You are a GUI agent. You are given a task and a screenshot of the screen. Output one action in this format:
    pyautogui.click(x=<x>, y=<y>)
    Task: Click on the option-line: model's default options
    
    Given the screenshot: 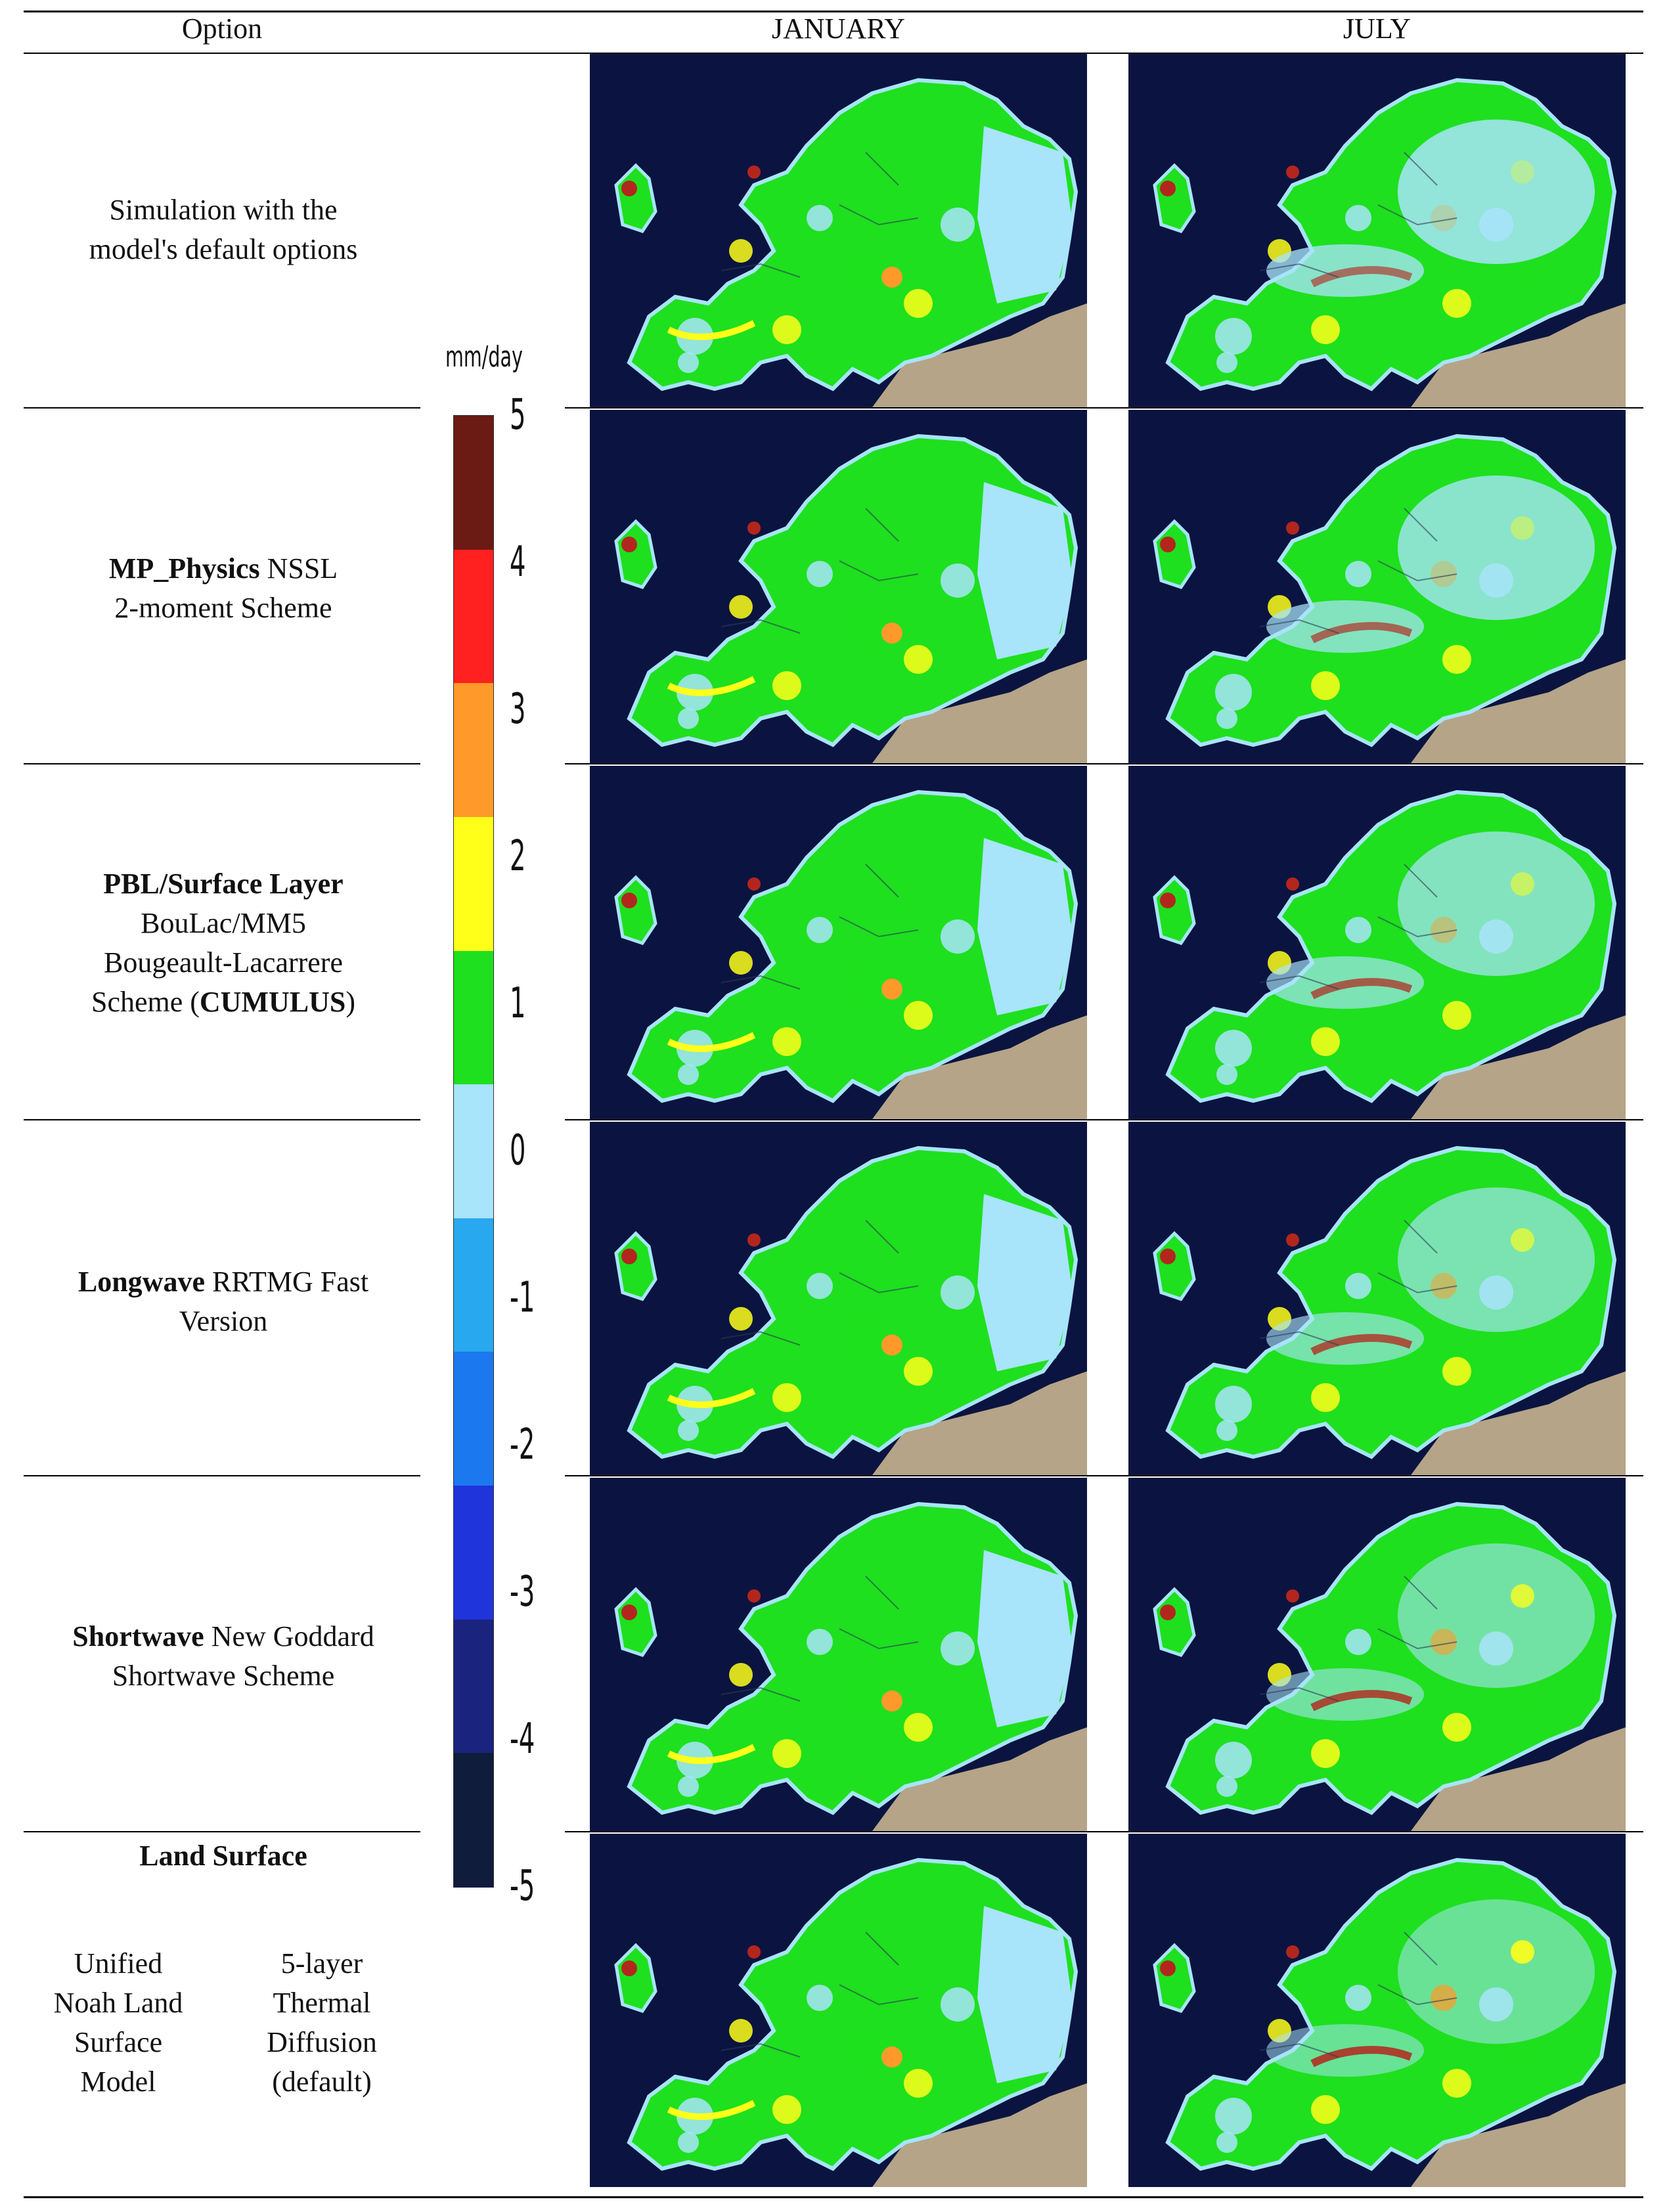 What is the action you would take?
    pyautogui.click(x=223, y=249)
    